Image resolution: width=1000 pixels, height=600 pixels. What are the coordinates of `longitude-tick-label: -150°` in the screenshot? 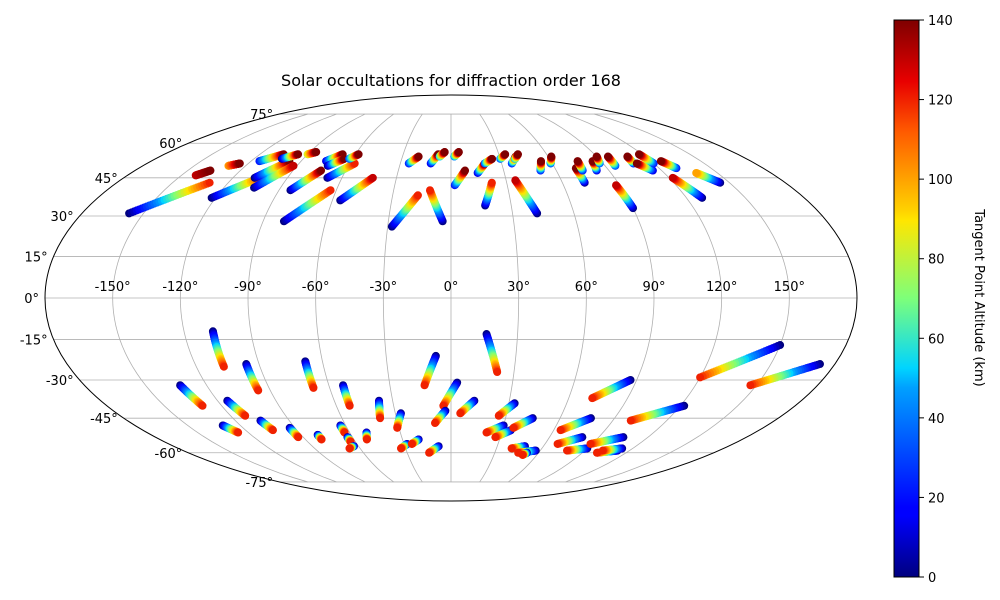 It's located at (113, 287).